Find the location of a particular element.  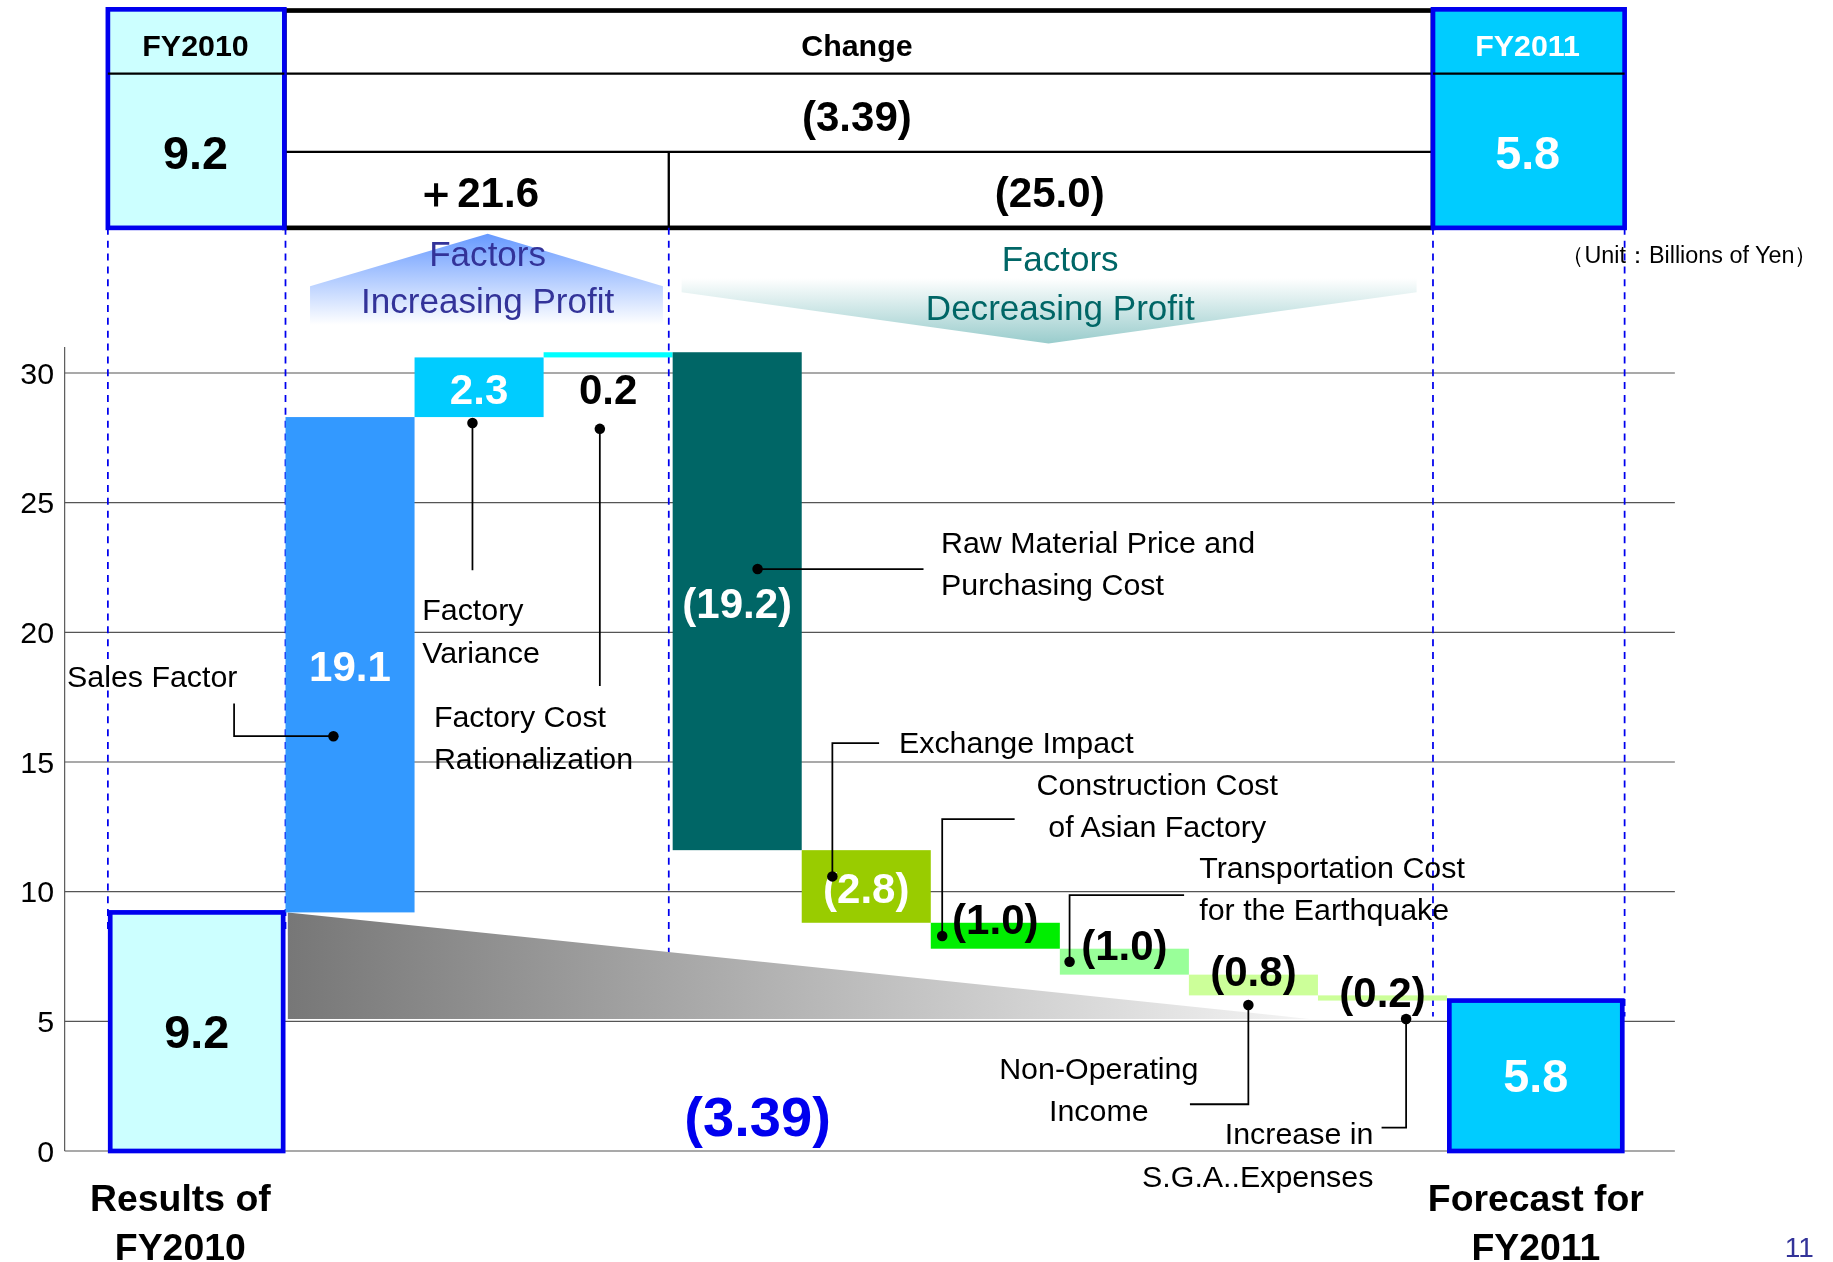

text: FY2011 is located at coordinates (1528, 45).